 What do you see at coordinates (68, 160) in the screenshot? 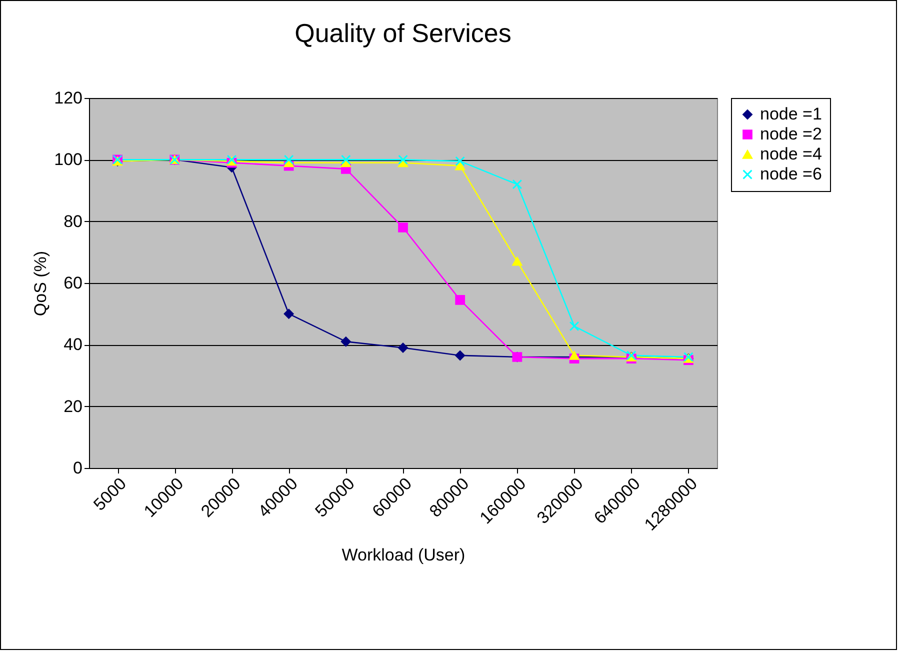
I see `y-tick-label: 100` at bounding box center [68, 160].